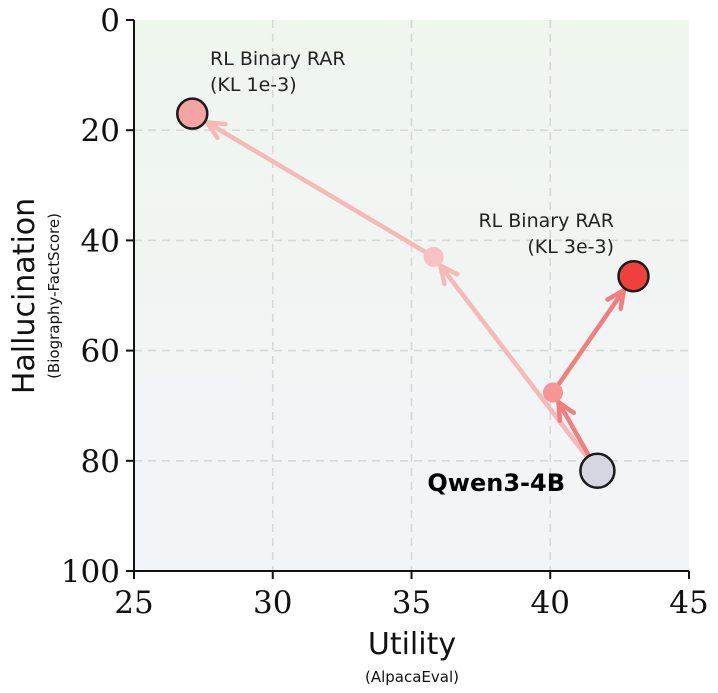 The width and height of the screenshot is (718, 693). What do you see at coordinates (272, 603) in the screenshot?
I see `x-tick-label: 30` at bounding box center [272, 603].